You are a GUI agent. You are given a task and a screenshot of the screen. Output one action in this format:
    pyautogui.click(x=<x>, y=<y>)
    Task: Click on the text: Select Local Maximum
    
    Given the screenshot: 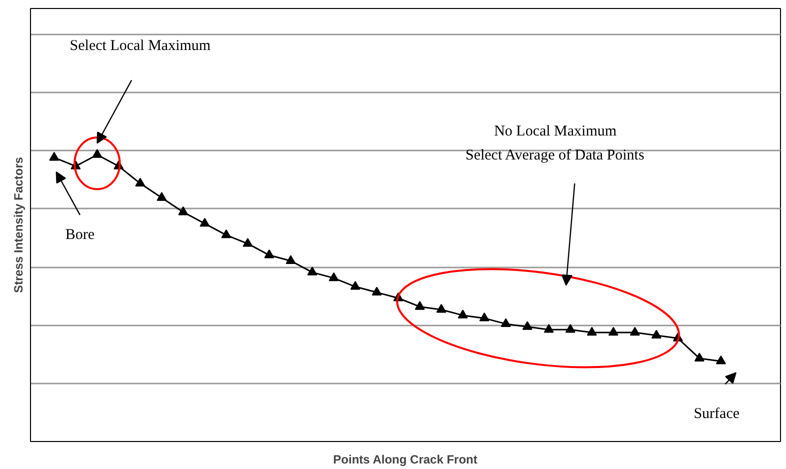 What is the action you would take?
    pyautogui.click(x=140, y=46)
    